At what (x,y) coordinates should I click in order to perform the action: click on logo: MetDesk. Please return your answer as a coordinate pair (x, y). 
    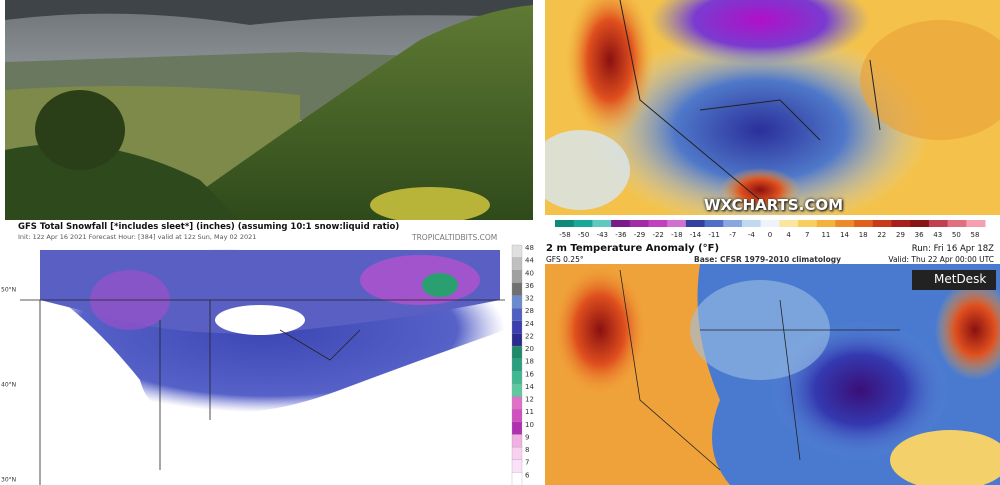
    Looking at the image, I should click on (960, 279).